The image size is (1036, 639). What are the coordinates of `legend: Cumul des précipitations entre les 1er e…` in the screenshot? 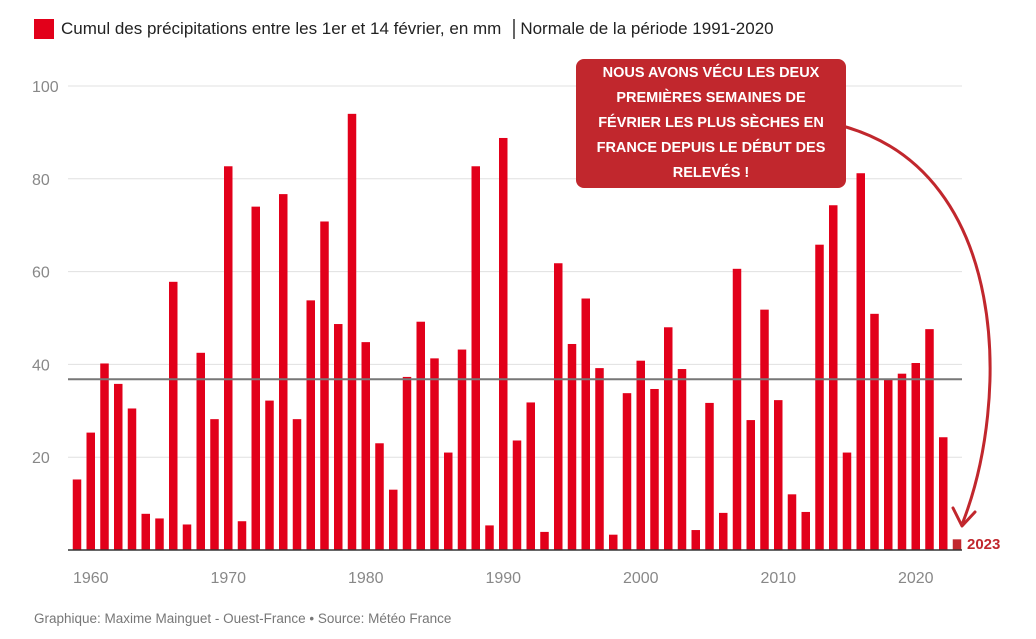 It's located at (404, 29).